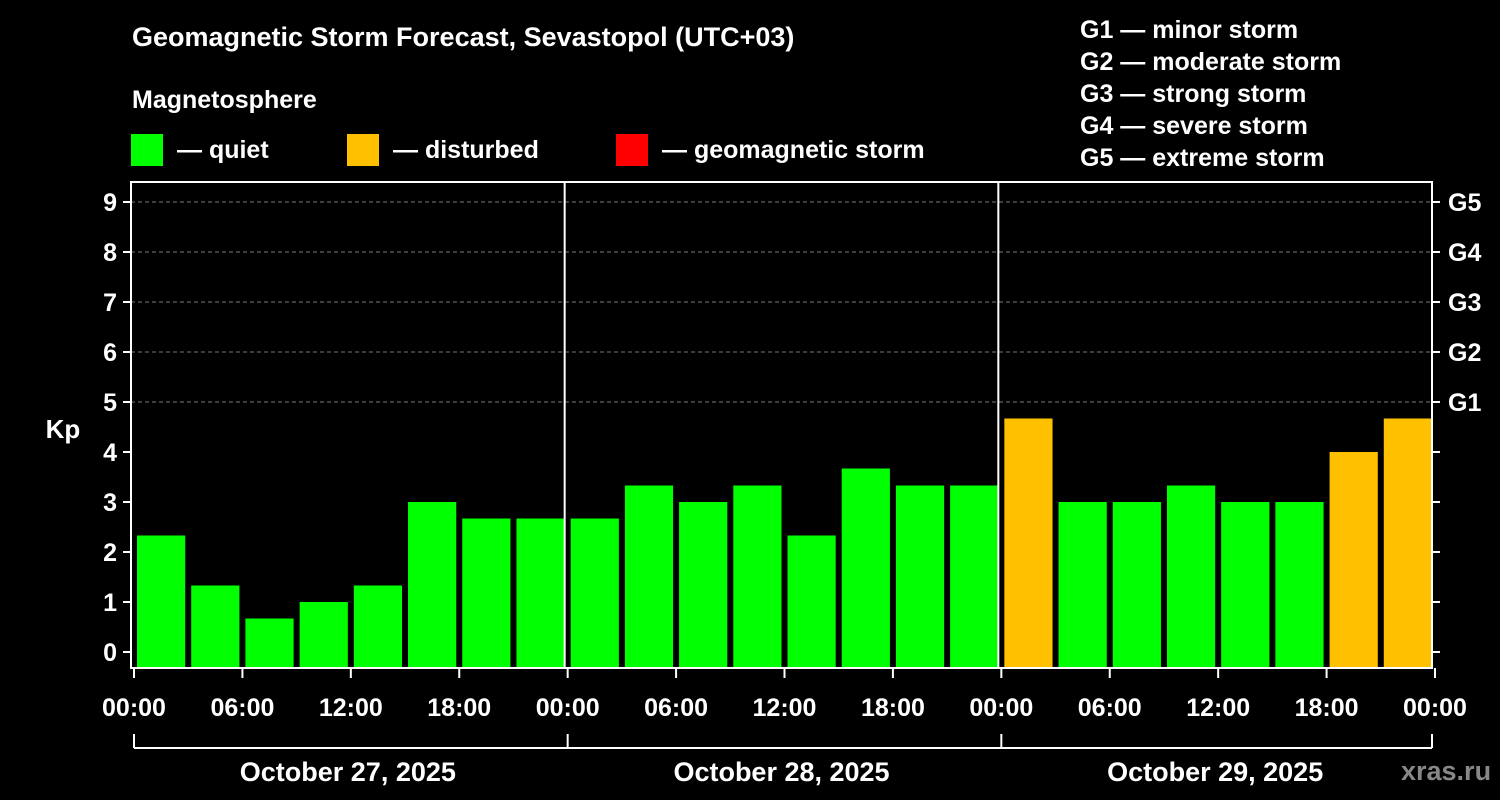  I want to click on legend-quiet: — quiet, so click(200, 150).